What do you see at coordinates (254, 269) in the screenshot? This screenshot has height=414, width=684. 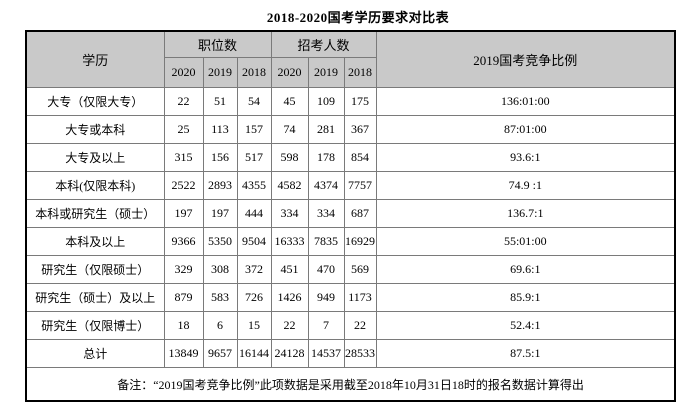 I see `pos-2018: 372` at bounding box center [254, 269].